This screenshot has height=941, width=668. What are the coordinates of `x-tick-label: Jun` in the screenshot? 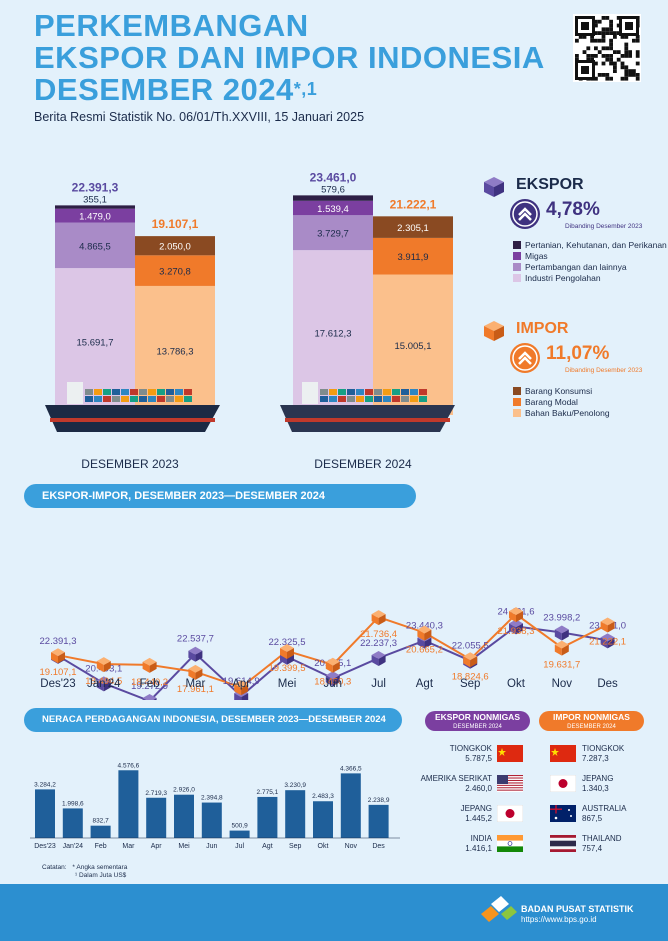 It's located at (333, 684).